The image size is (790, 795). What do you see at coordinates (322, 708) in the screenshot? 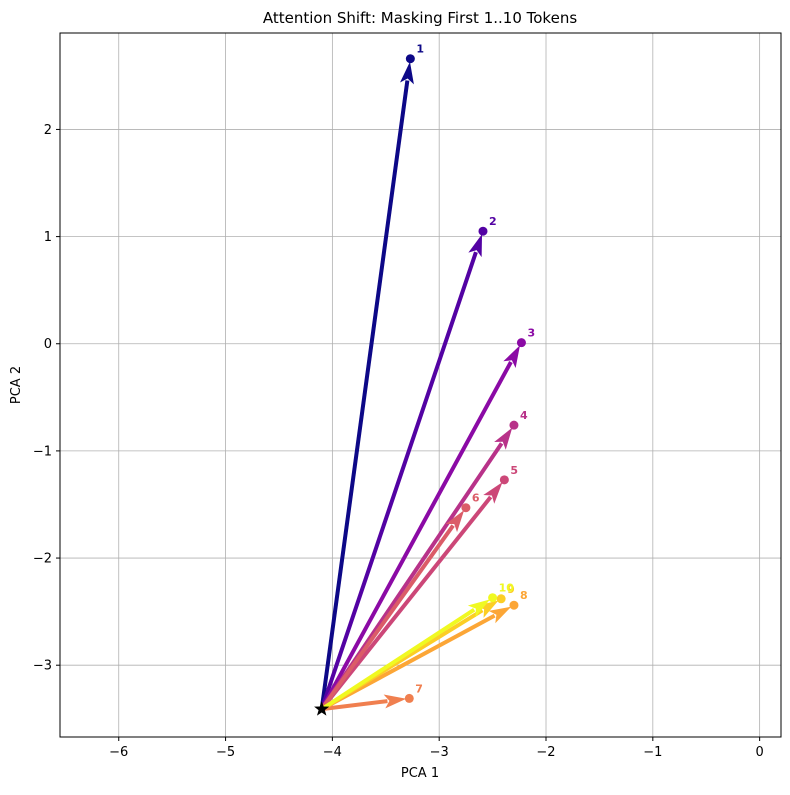
I see `origin-star-marker` at bounding box center [322, 708].